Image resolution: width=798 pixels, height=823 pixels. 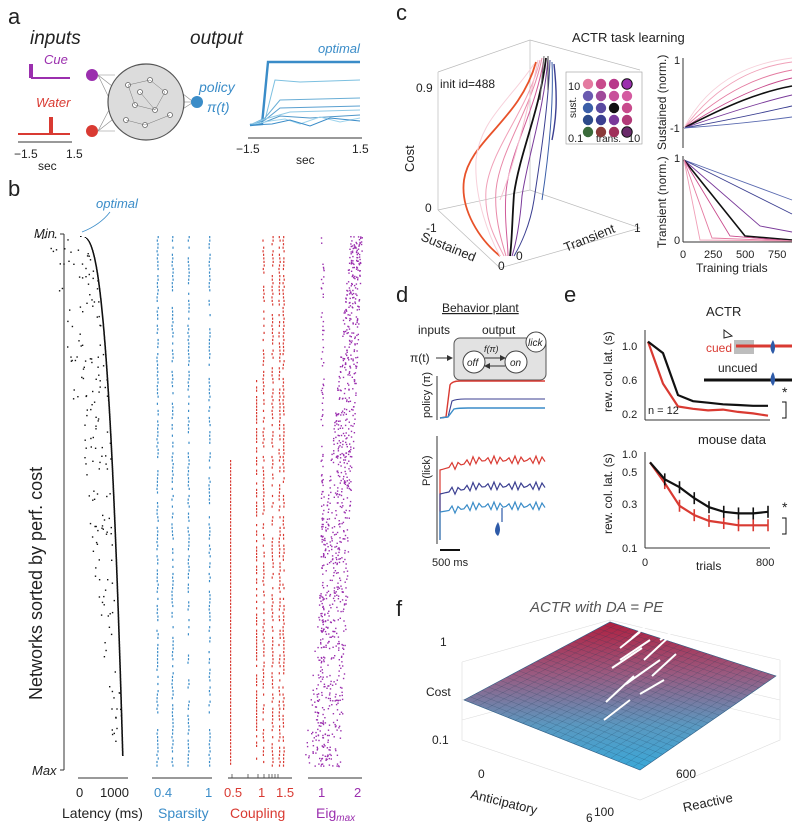 What do you see at coordinates (658, 705) in the screenshot?
I see `f-mesh-line` at bounding box center [658, 705].